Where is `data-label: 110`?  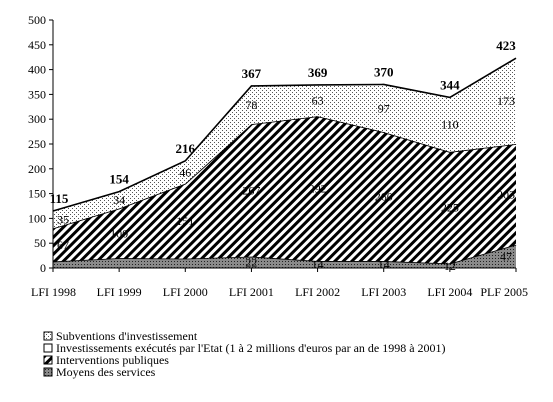
data-label: 110 is located at coordinates (450, 125).